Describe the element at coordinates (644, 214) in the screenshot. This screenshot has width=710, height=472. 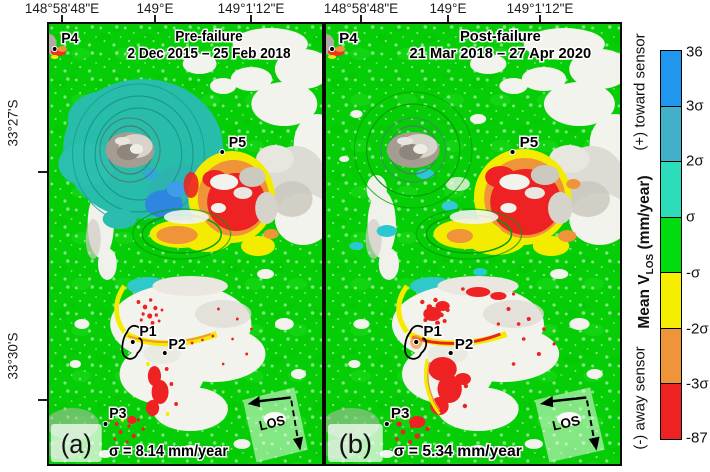
I see `colorbar-title-suffix: (mm/year)` at that location.